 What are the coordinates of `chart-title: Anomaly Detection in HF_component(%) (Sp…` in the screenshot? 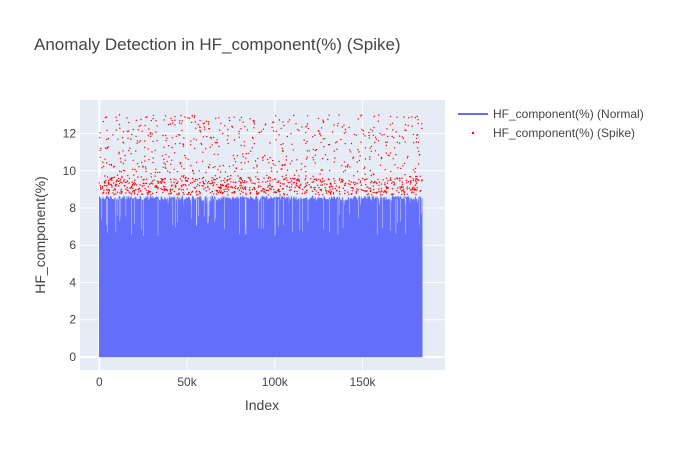 It's located at (217, 44).